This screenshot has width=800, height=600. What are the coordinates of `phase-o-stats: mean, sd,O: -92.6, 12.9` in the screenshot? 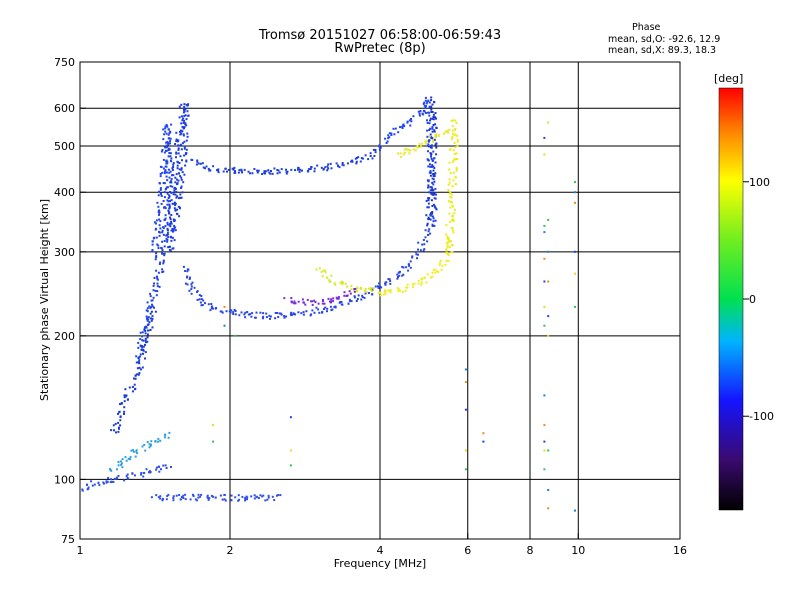 It's located at (664, 39).